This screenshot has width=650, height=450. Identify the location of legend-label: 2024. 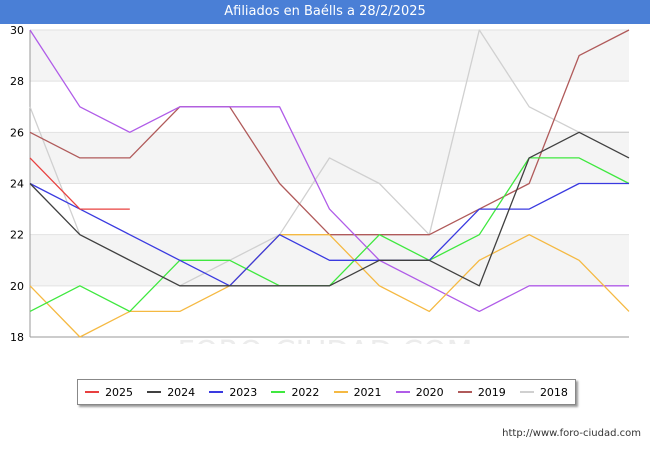
(181, 392).